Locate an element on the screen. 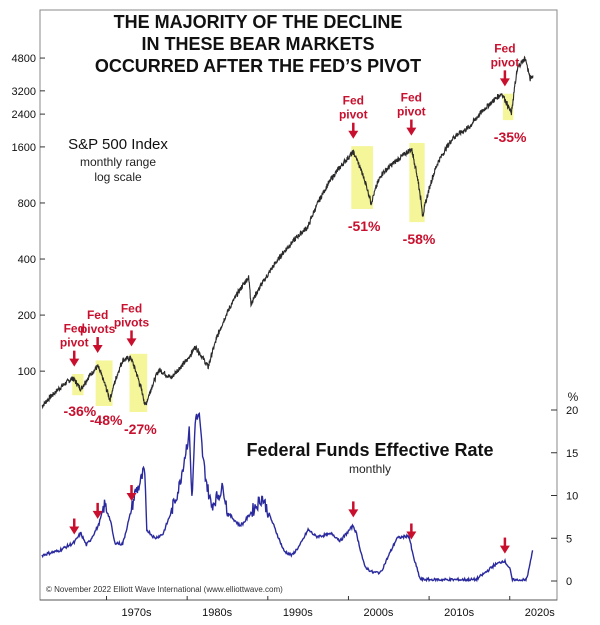  event-label-2-line-1: Fed is located at coordinates (131, 308).